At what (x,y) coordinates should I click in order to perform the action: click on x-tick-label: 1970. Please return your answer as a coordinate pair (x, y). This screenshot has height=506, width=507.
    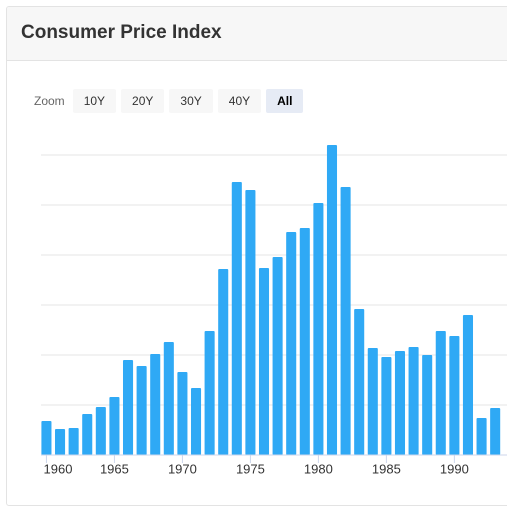
    Looking at the image, I should click on (182, 468).